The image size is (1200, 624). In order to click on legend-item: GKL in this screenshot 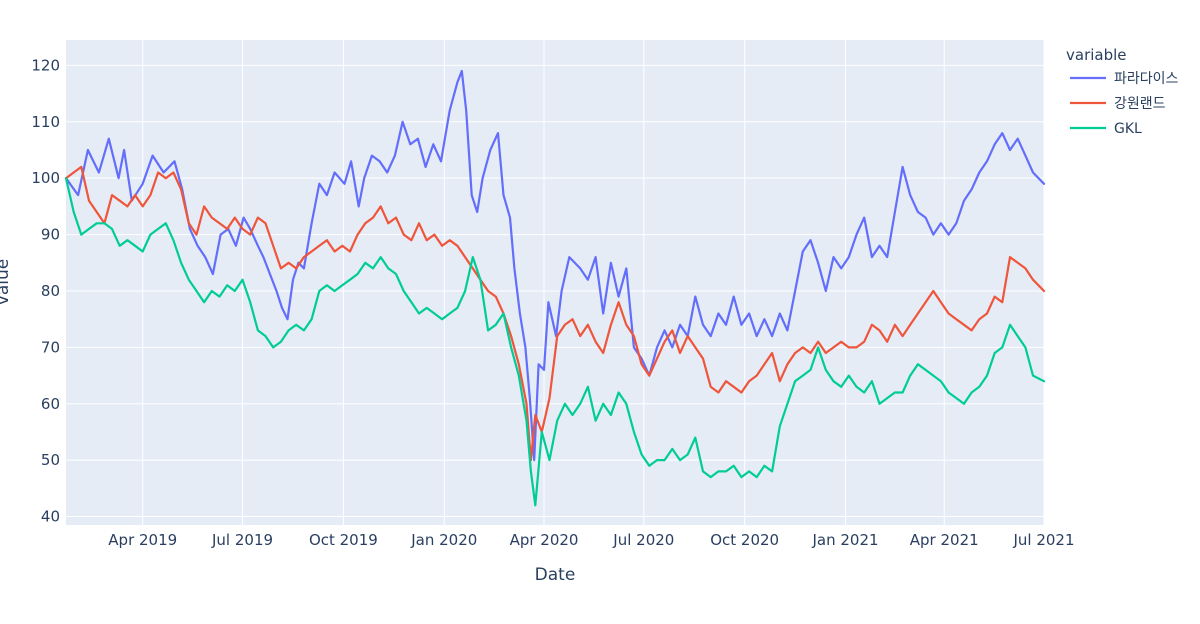, I will do `click(1106, 129)`.